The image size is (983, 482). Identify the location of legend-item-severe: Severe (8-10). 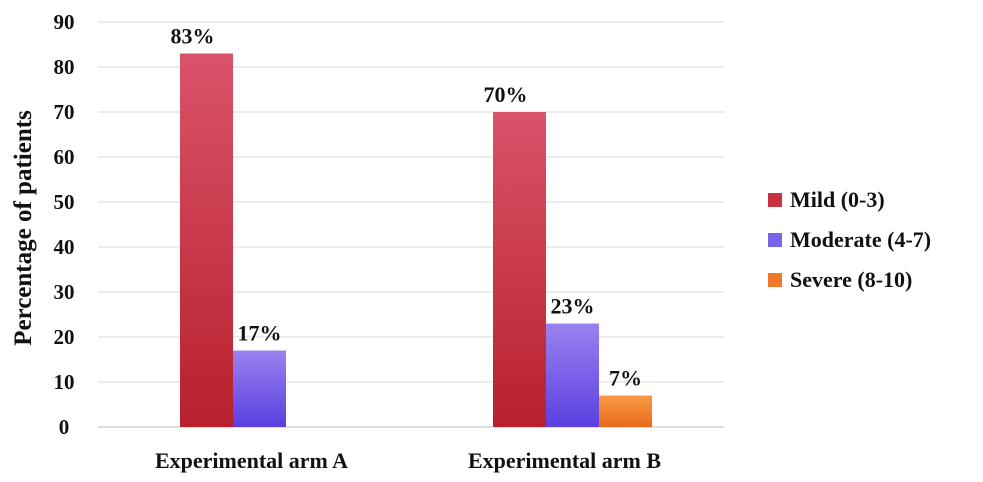
(849, 280).